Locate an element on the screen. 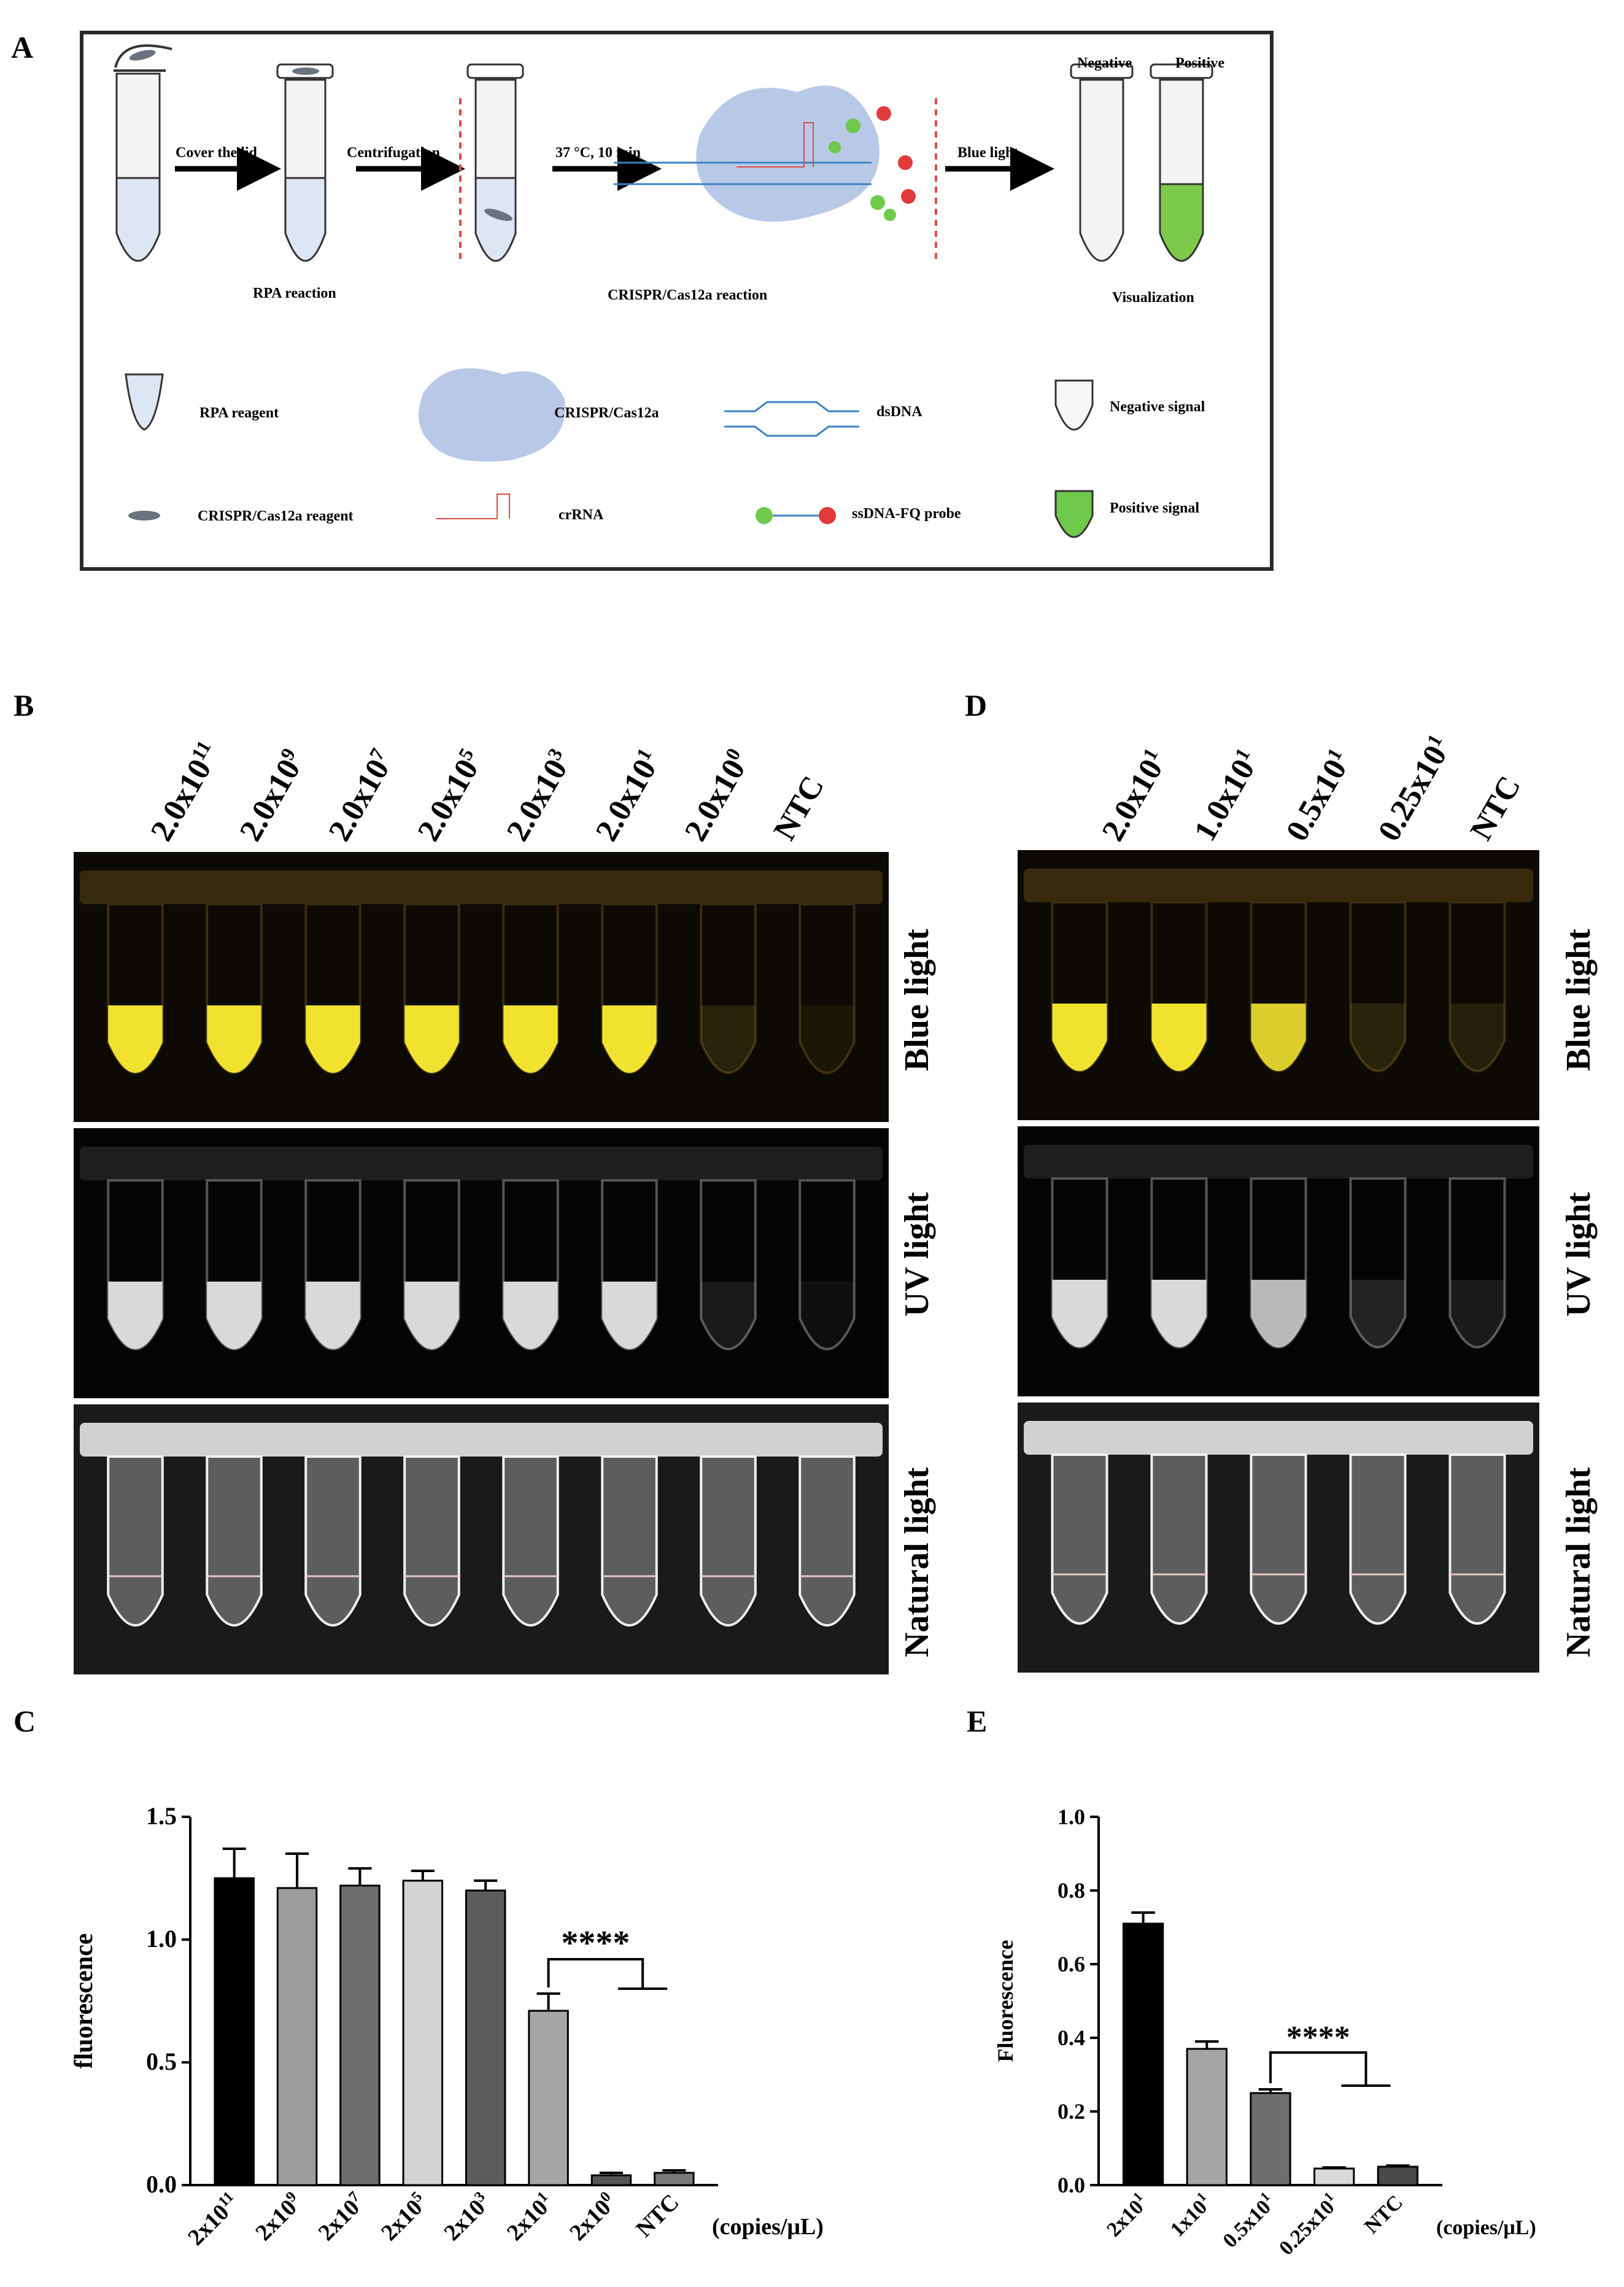 The image size is (1624, 2287). x-tick-label: 2x1011 is located at coordinates (213, 2219).